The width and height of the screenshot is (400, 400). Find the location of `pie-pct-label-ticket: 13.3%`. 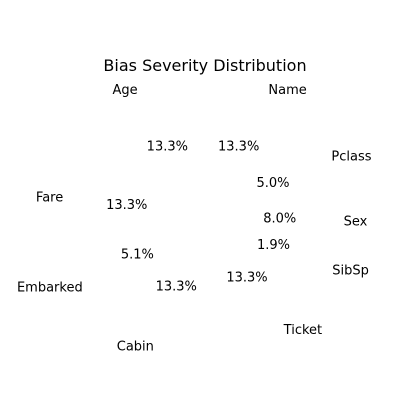

pie-pct-label-ticket: 13.3% is located at coordinates (246, 277).